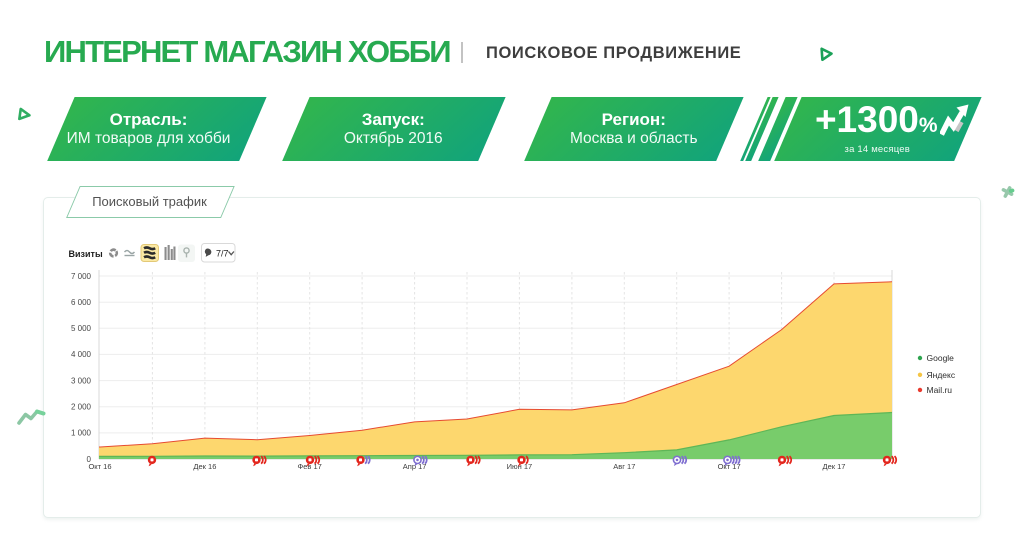  I want to click on svg-text: Окт 17, so click(729, 466).